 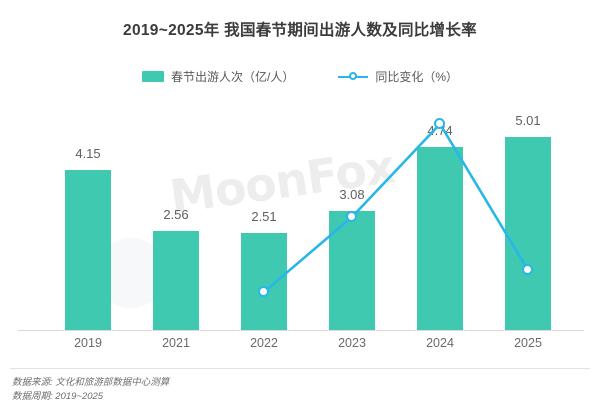 What do you see at coordinates (300, 76) in the screenshot?
I see `chart-legend: 春节出游人次（亿/人） 同比变化（%）` at bounding box center [300, 76].